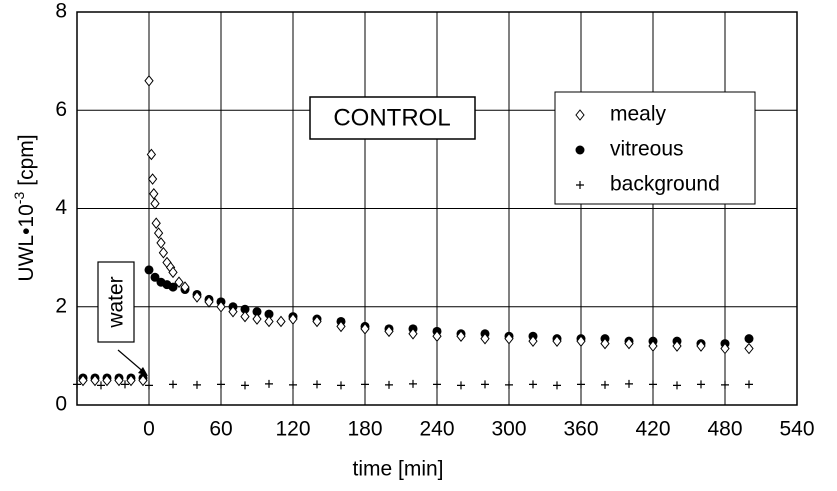 This screenshot has width=837, height=491. I want to click on annotation: CONTROL, so click(391, 117).